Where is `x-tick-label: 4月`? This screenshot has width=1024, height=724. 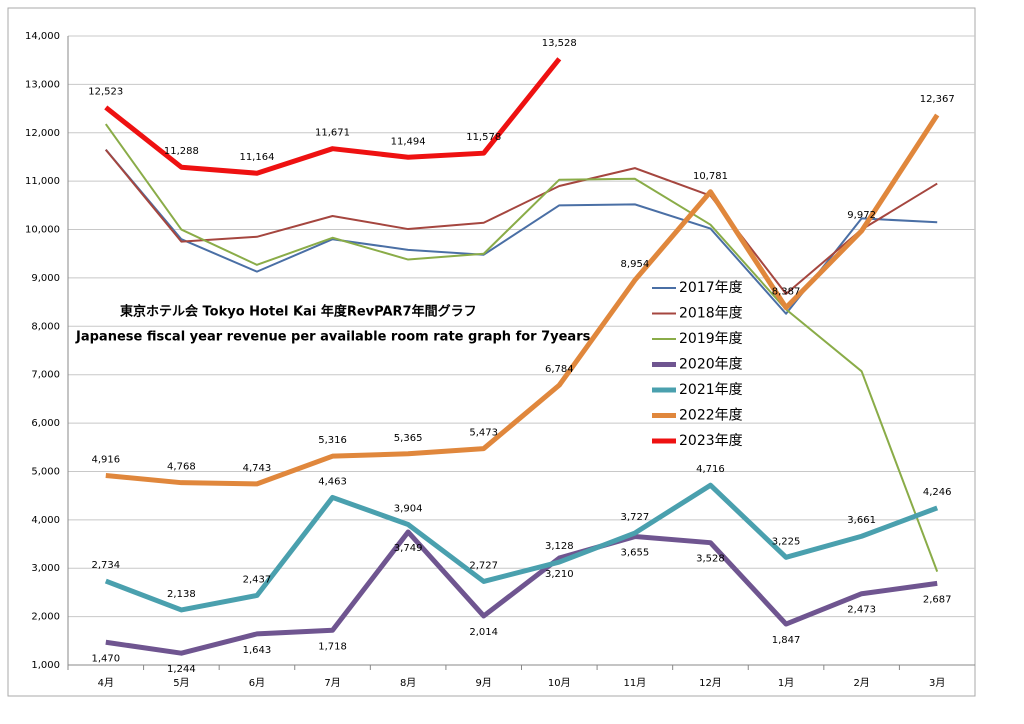 x-tick-label: 4月 is located at coordinates (106, 683).